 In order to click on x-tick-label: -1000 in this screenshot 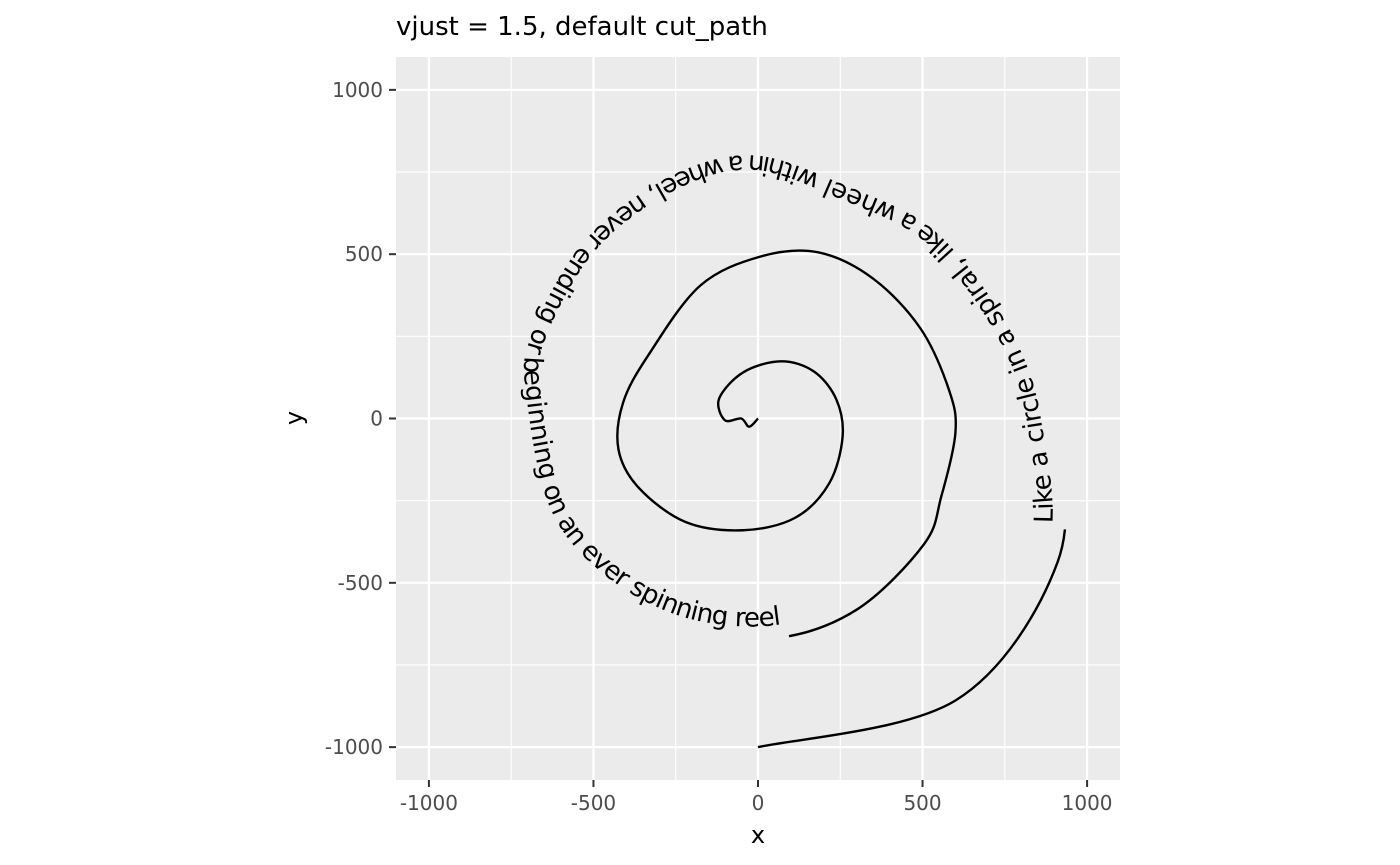, I will do `click(429, 803)`.